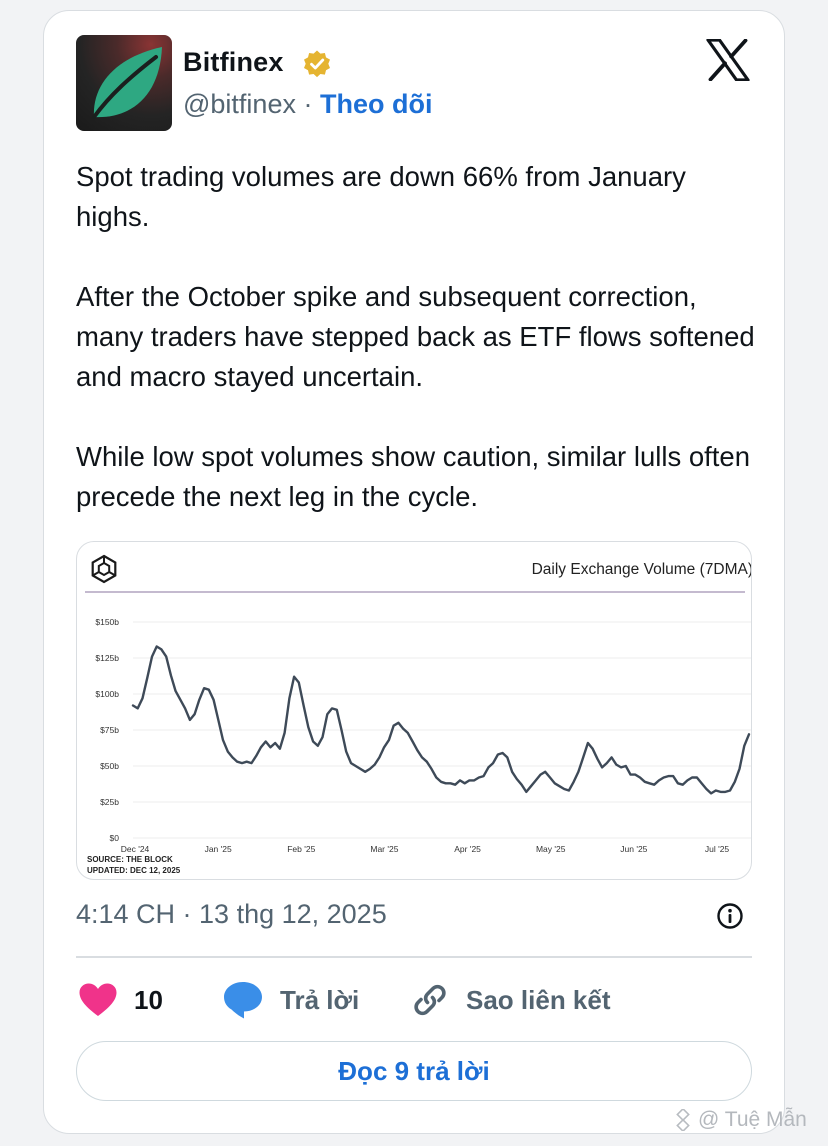 The width and height of the screenshot is (828, 1146). Describe the element at coordinates (243, 1000) in the screenshot. I see `speech-bubble-icon` at that location.